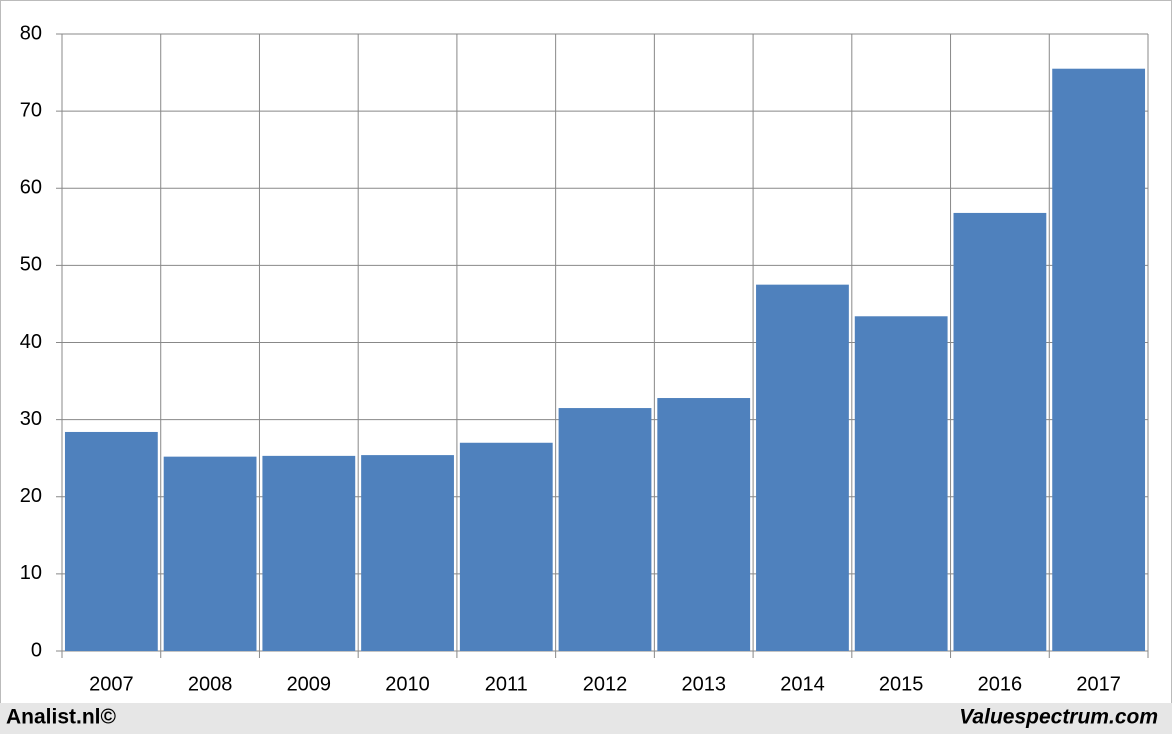 This screenshot has height=739, width=1172. What do you see at coordinates (31, 188) in the screenshot?
I see `y-tick-label: 60` at bounding box center [31, 188].